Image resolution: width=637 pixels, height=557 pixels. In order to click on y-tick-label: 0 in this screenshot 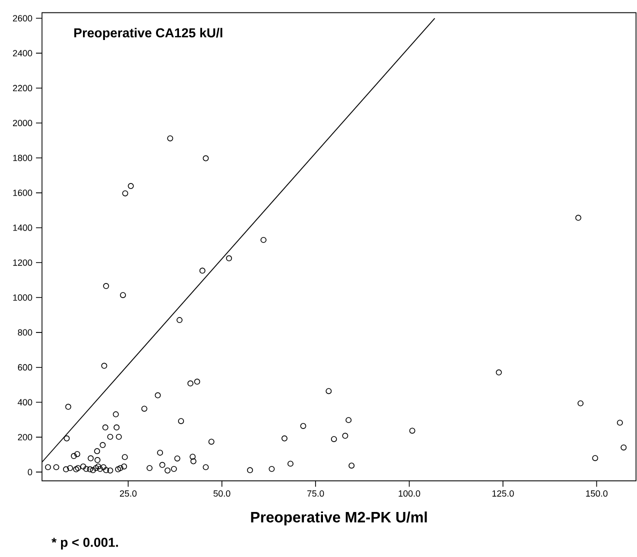, I will do `click(30, 472)`.